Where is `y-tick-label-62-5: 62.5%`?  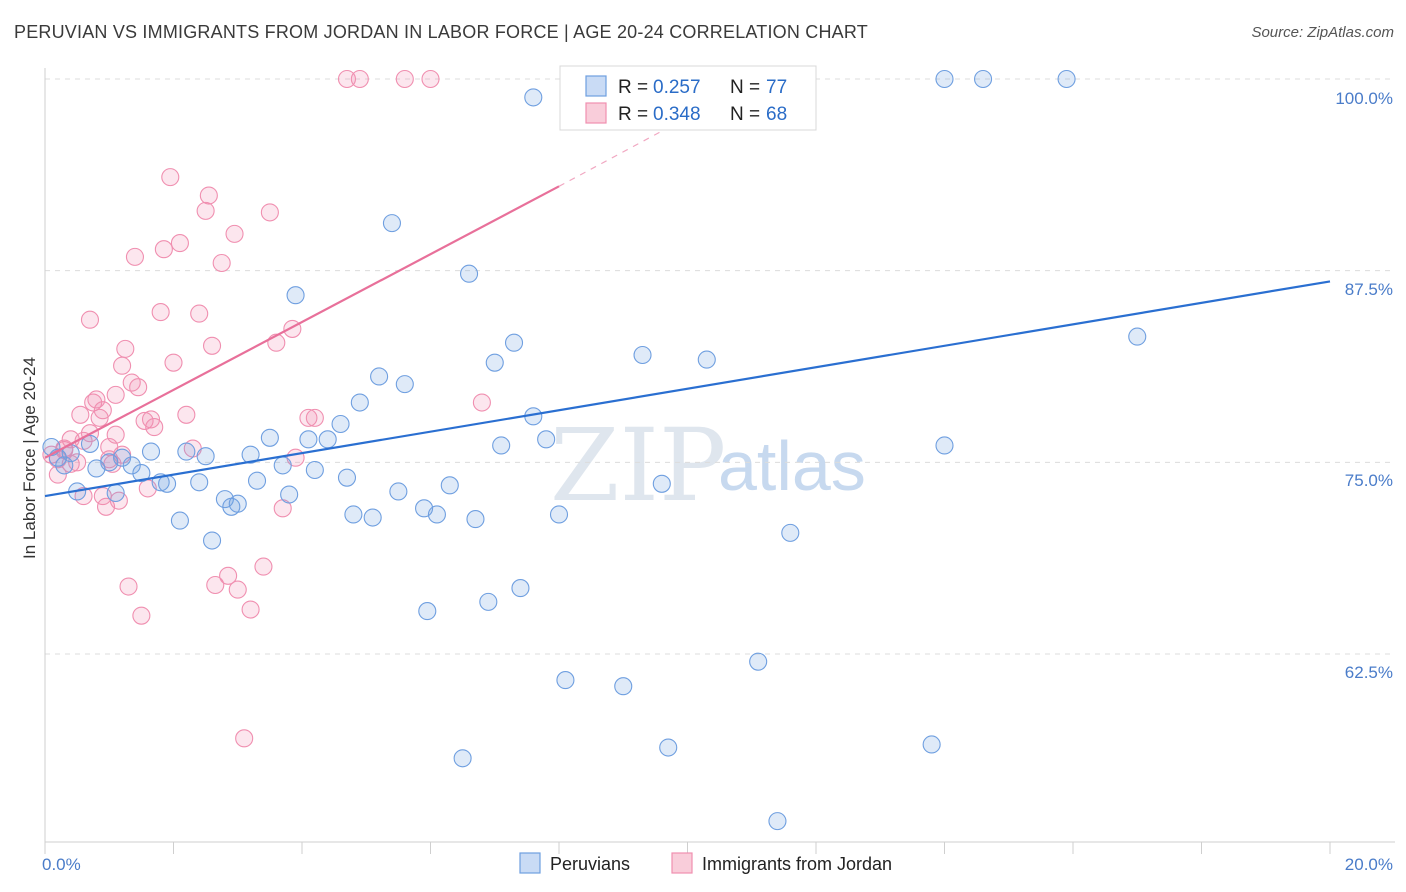 y-tick-label-62-5: 62.5% is located at coordinates (1369, 672).